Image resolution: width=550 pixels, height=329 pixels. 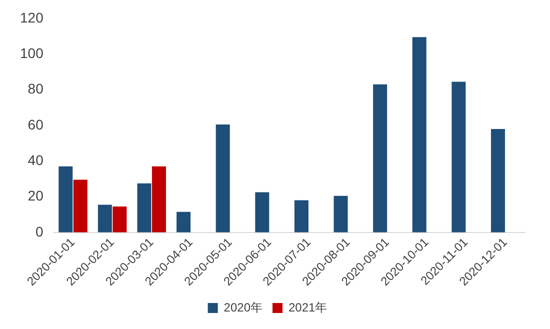 I want to click on y-tick-label: 0, so click(x=40, y=231).